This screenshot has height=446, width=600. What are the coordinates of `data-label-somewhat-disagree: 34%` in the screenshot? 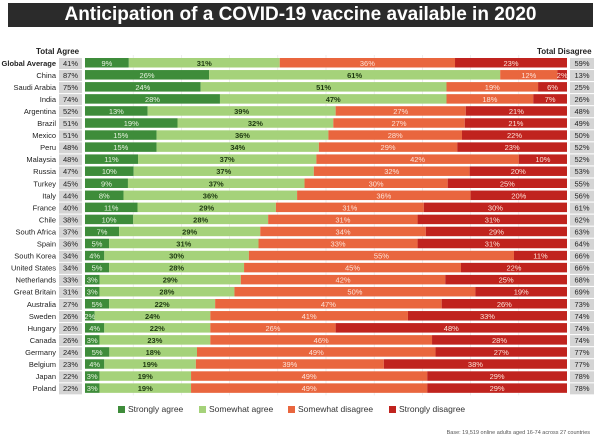 It's located at (343, 231).